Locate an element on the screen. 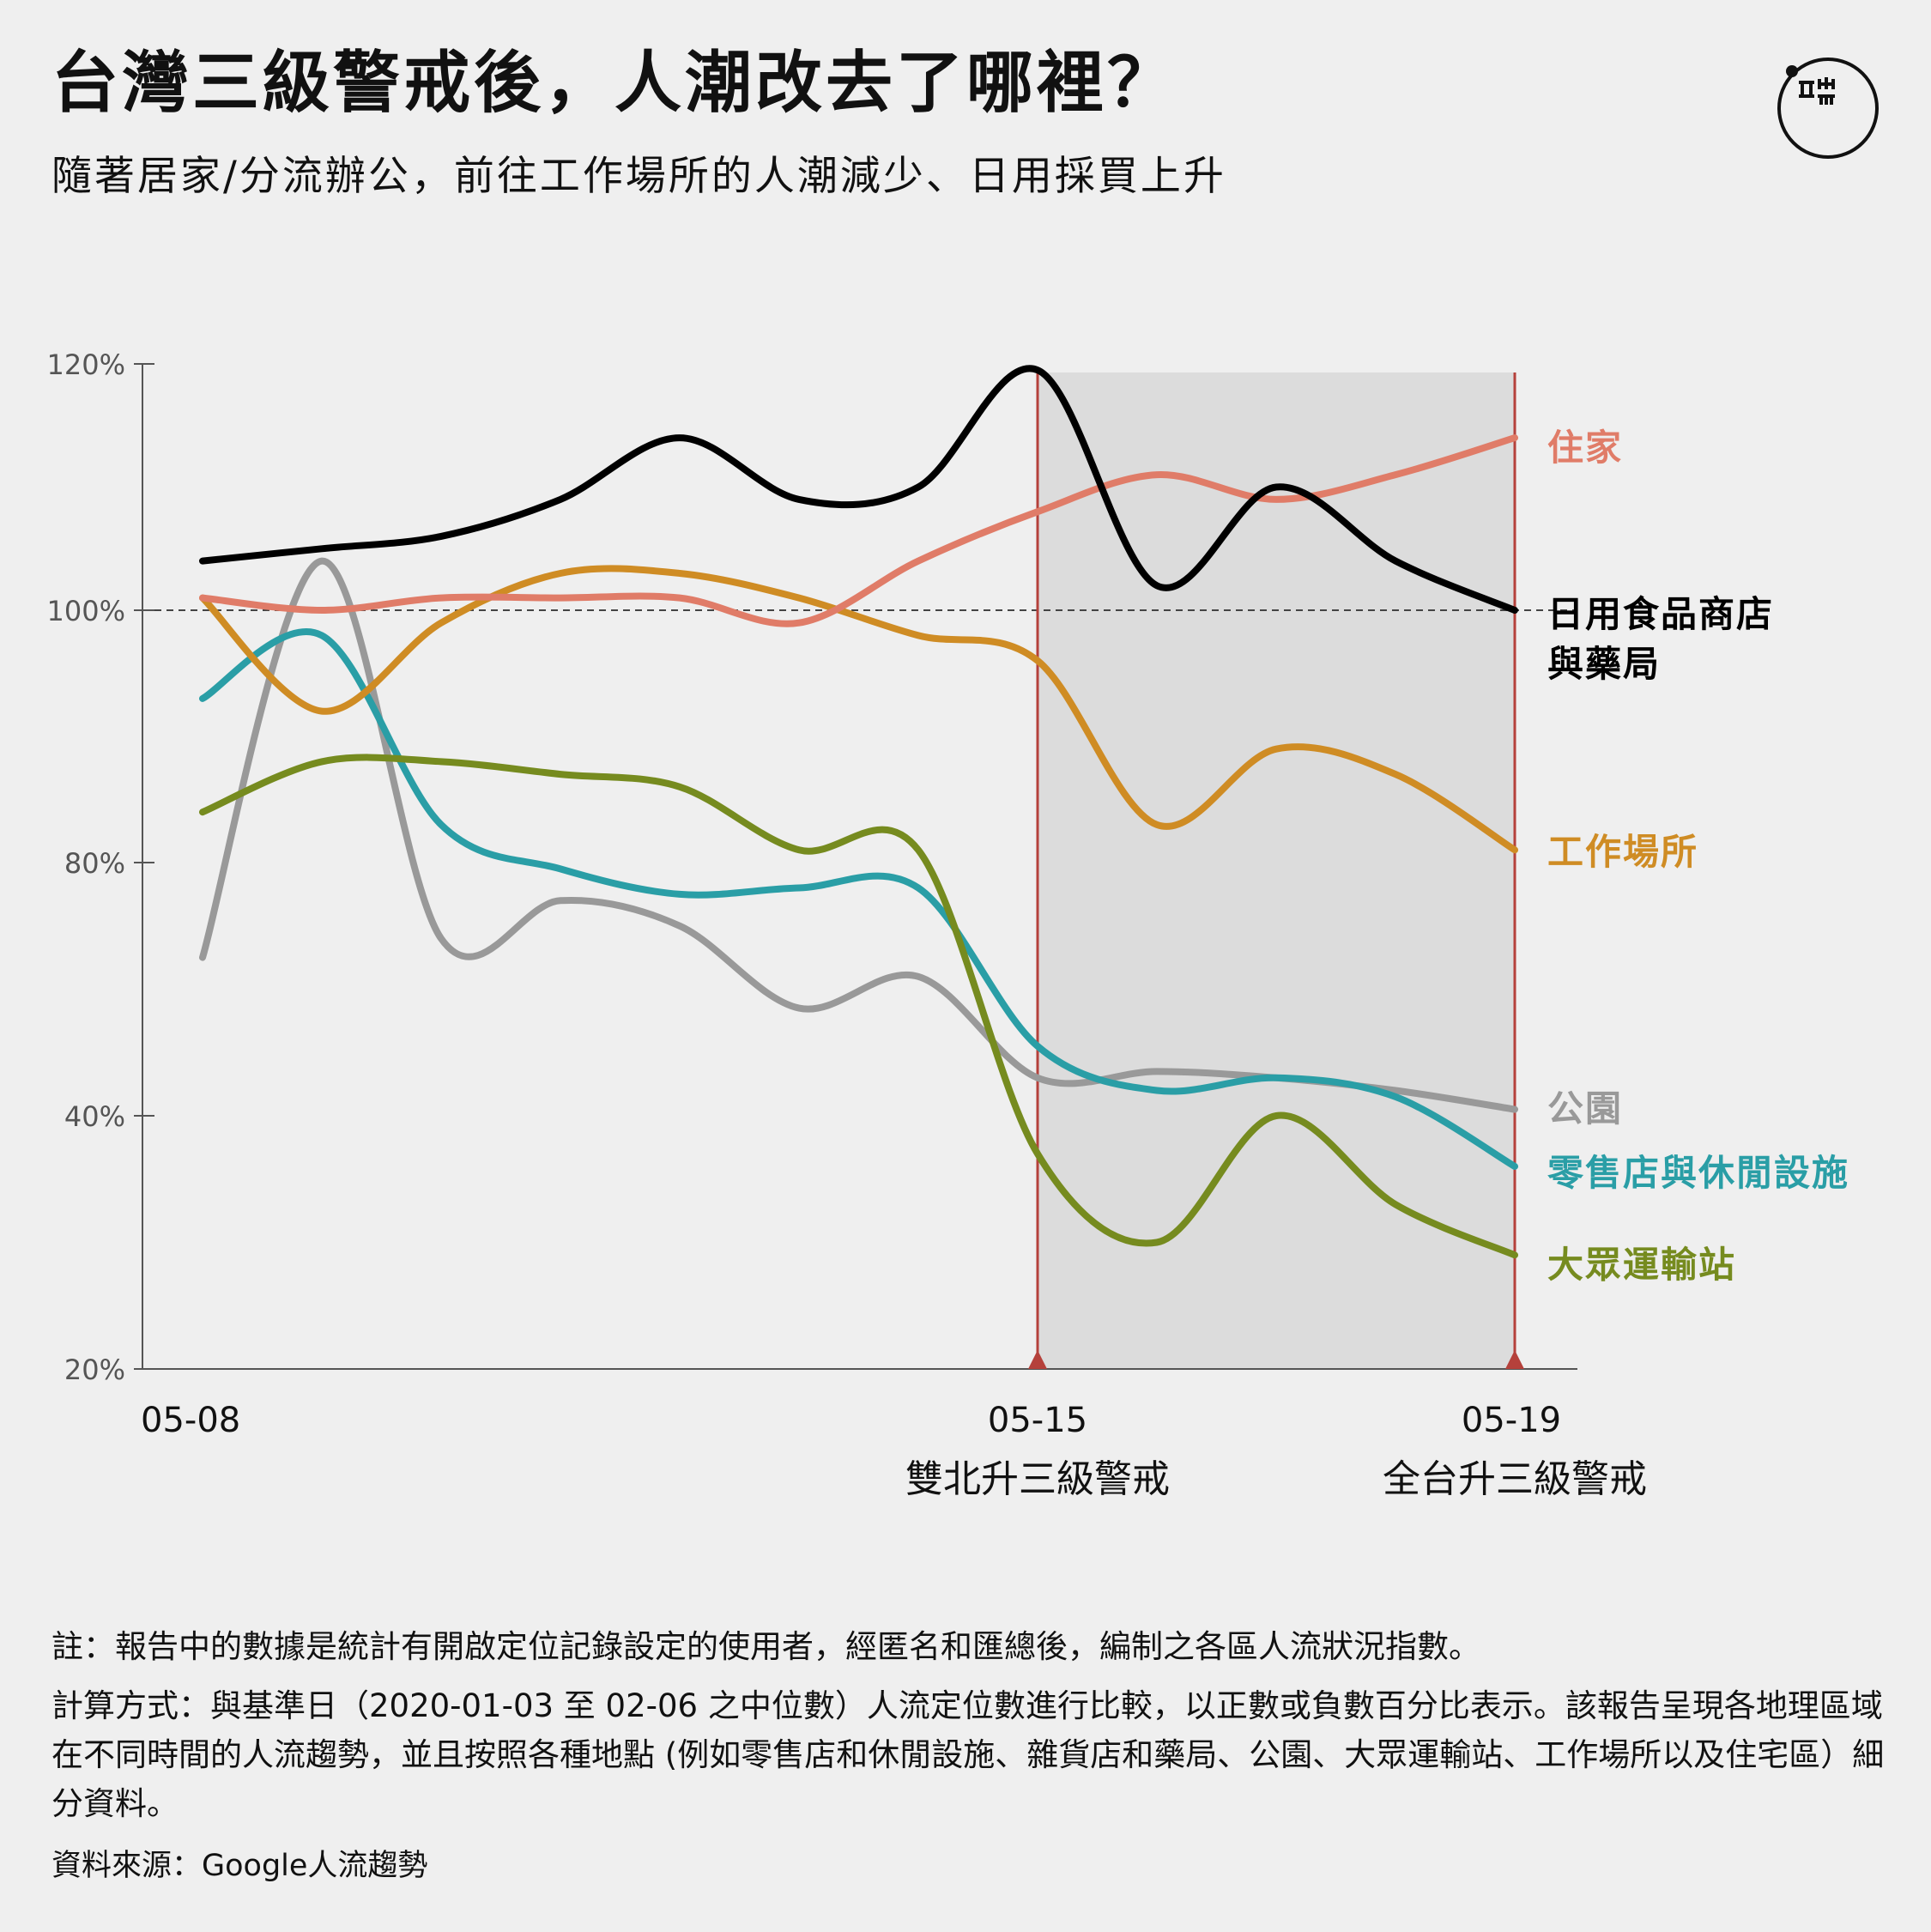 The height and width of the screenshot is (1932, 1931). series-label-3: 工作場所 is located at coordinates (1622, 852).